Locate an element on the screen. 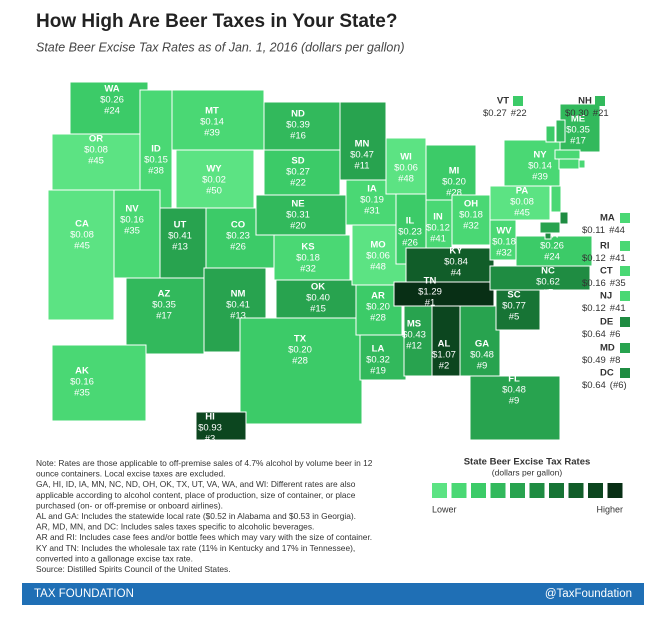 Image resolution: width=666 pixels, height=620 pixels. state-abbr: AL is located at coordinates (444, 344).